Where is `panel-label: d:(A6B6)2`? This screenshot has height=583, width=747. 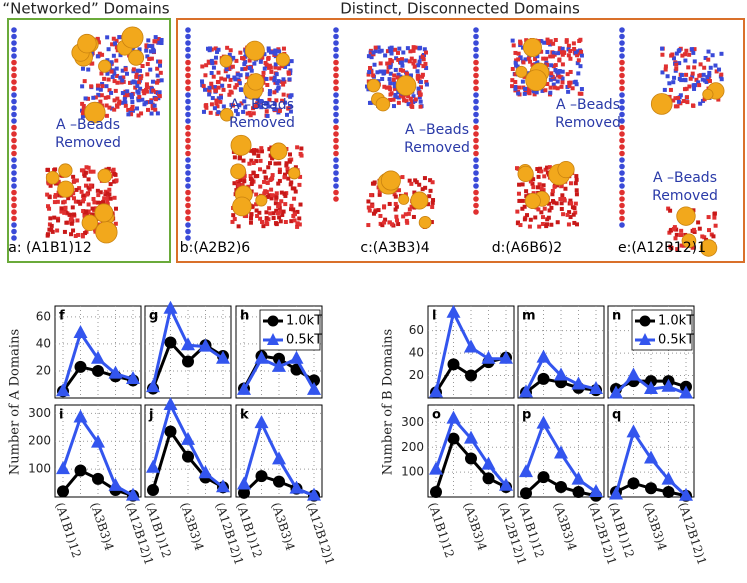
panel-label: d:(A6B6)2 is located at coordinates (527, 248).